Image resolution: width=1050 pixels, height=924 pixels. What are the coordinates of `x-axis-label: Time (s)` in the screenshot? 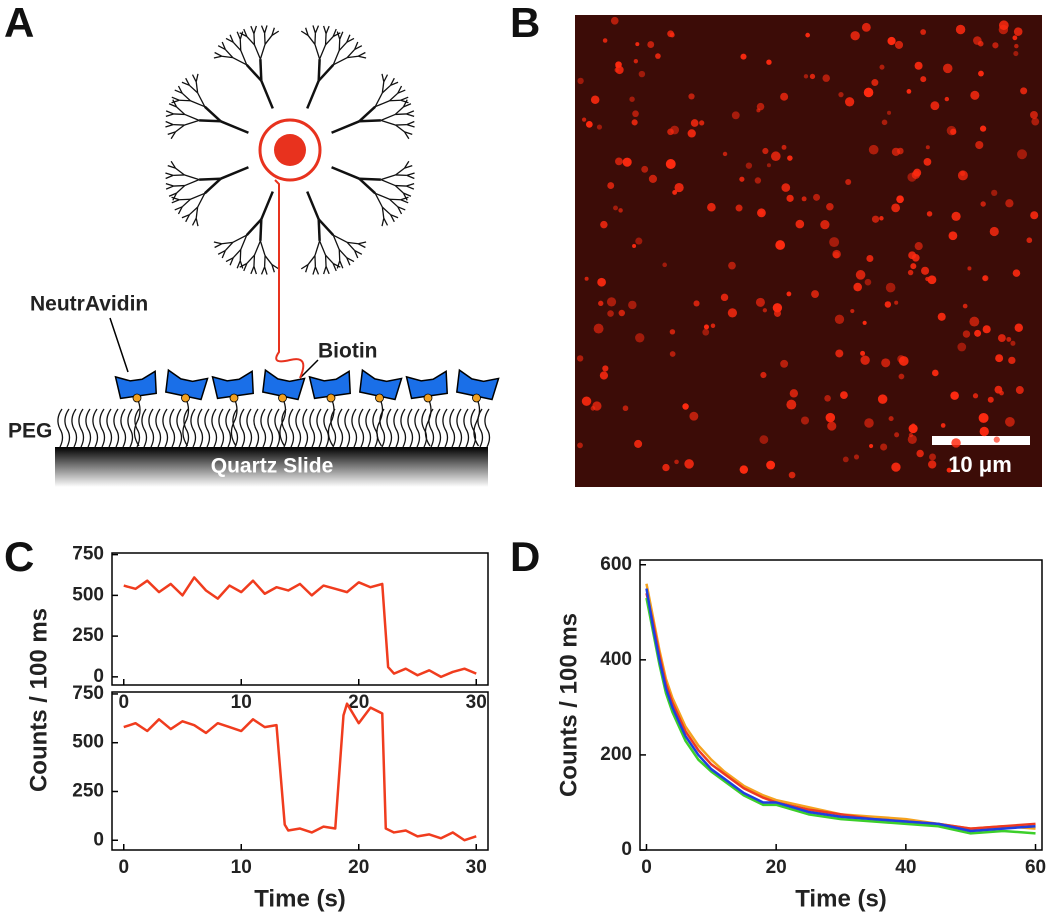 It's located at (841, 898).